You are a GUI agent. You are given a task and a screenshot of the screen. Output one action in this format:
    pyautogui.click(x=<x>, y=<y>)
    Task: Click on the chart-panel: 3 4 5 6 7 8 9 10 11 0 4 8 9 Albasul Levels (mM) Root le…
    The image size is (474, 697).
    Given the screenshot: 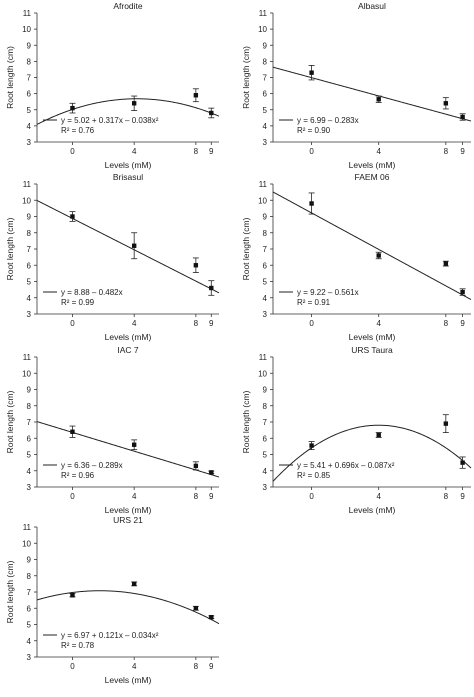 What is the action you would take?
    pyautogui.click(x=356, y=85)
    